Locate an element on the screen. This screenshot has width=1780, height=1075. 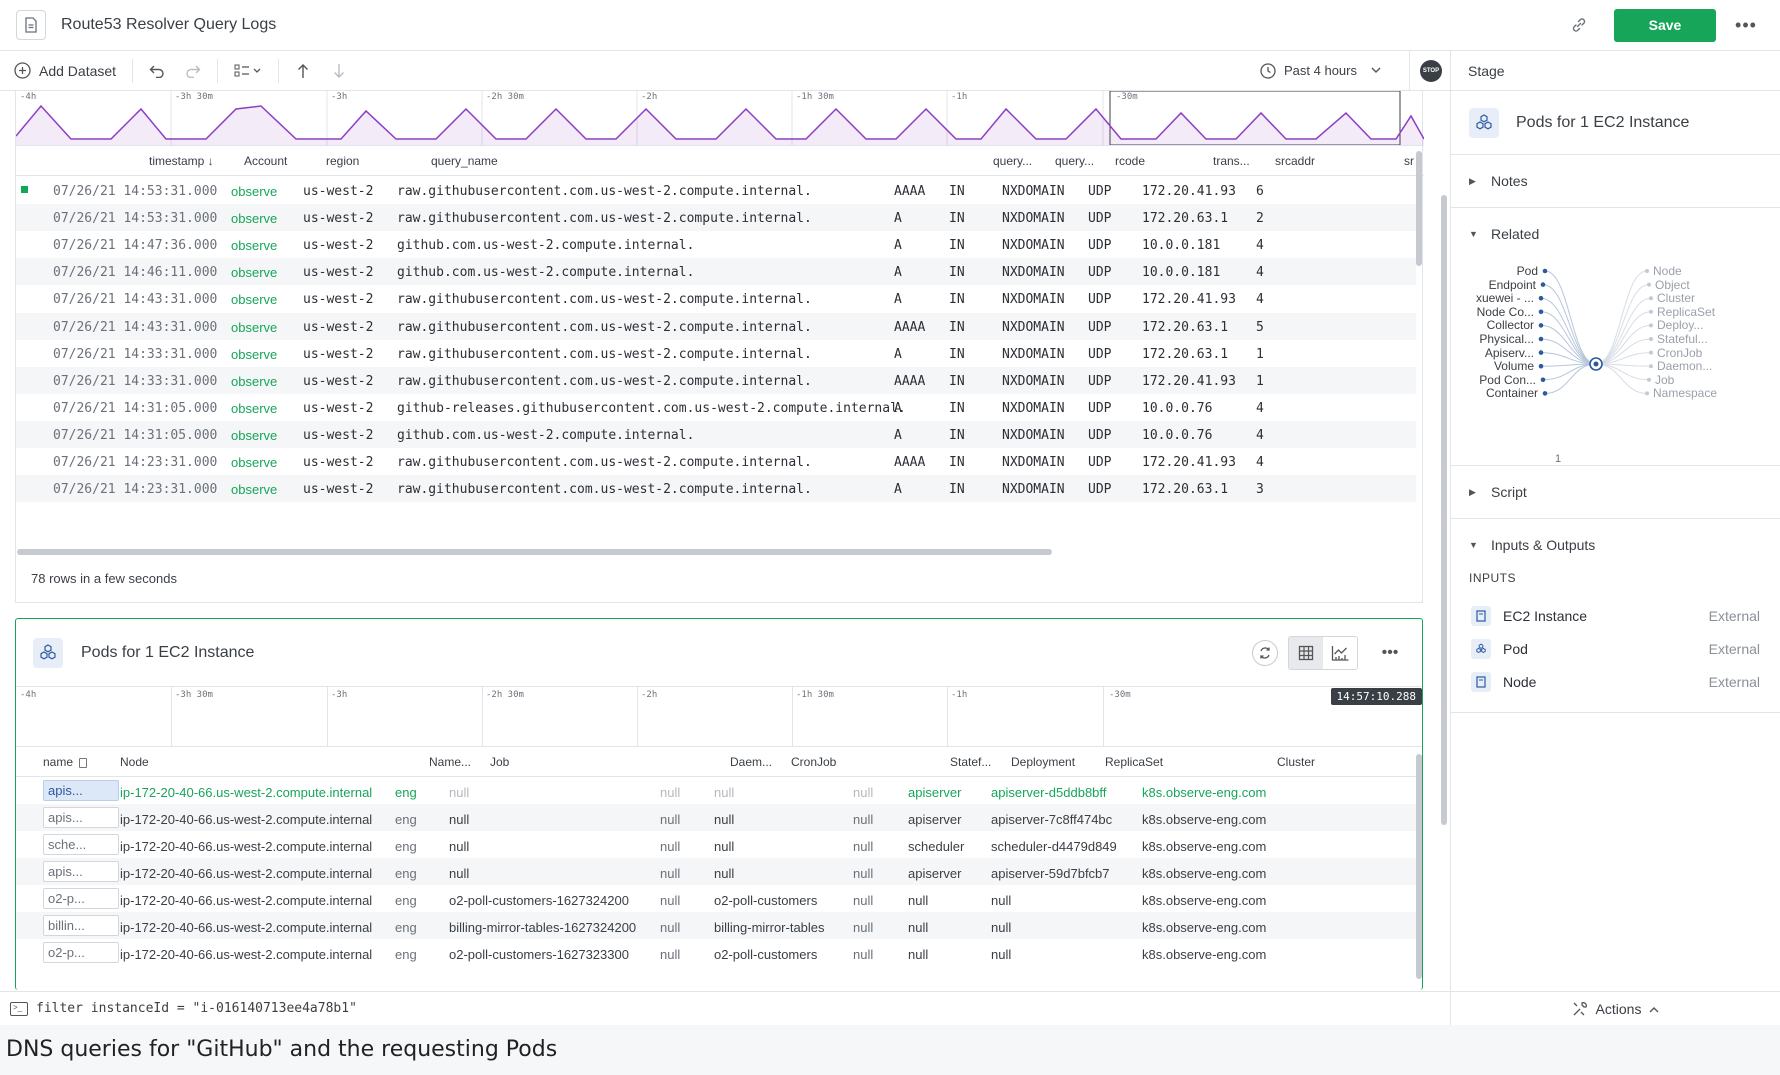
page-title: Route53 Resolver Query Logs is located at coordinates (169, 24).